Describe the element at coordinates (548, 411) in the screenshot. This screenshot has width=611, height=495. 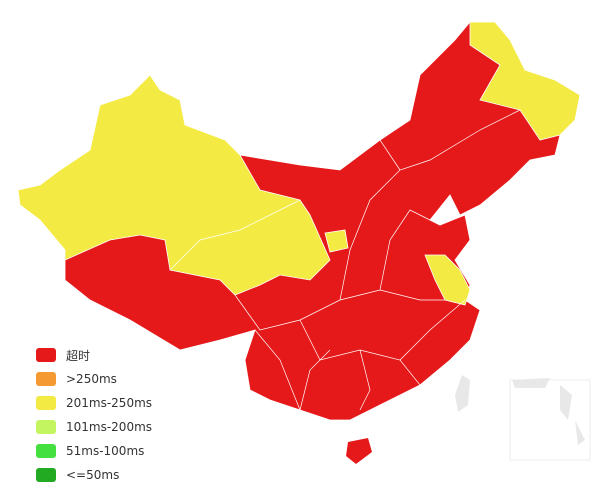
I see `south-china-sea-islands` at that location.